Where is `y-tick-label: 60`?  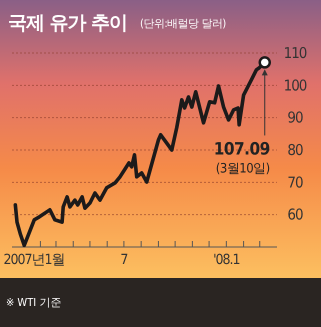 y-tick-label: 60 is located at coordinates (295, 215).